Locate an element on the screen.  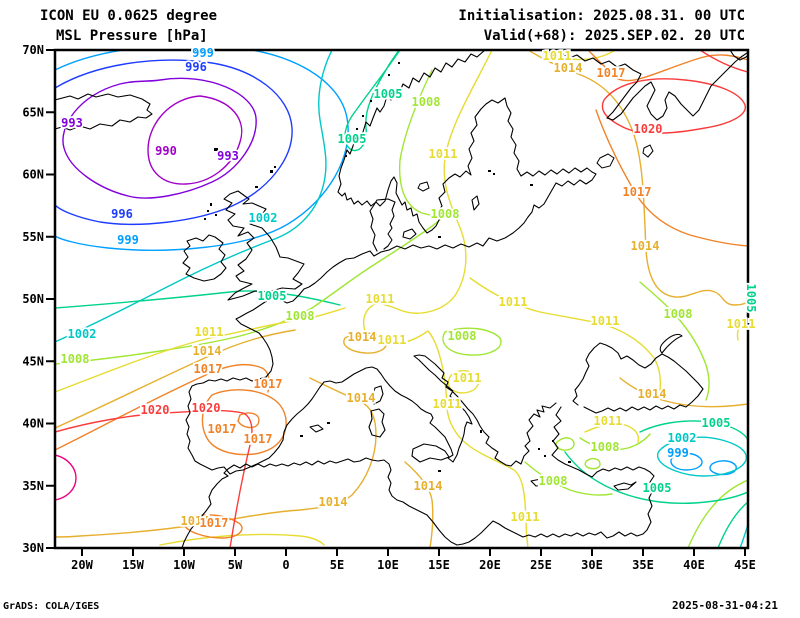
lat-label: 55N is located at coordinates (33, 237).